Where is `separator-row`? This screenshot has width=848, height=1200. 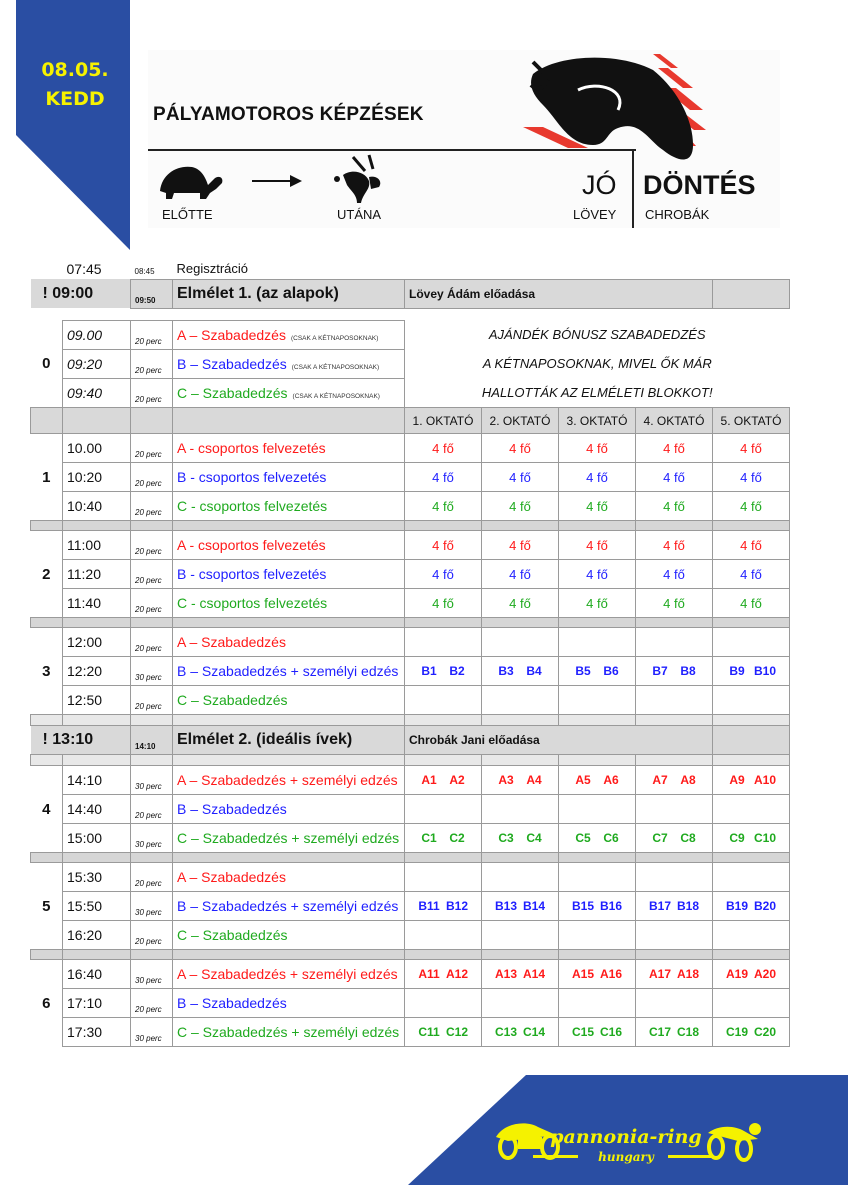
separator-row is located at coordinates (410, 954).